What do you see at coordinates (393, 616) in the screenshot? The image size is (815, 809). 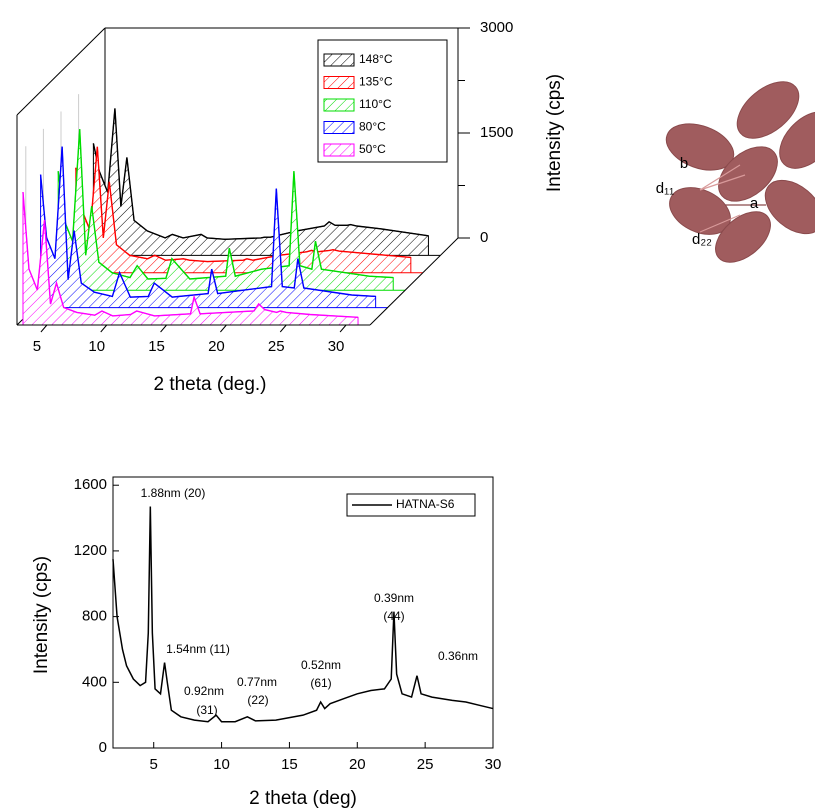 I see `peak-annotation: (44)` at bounding box center [393, 616].